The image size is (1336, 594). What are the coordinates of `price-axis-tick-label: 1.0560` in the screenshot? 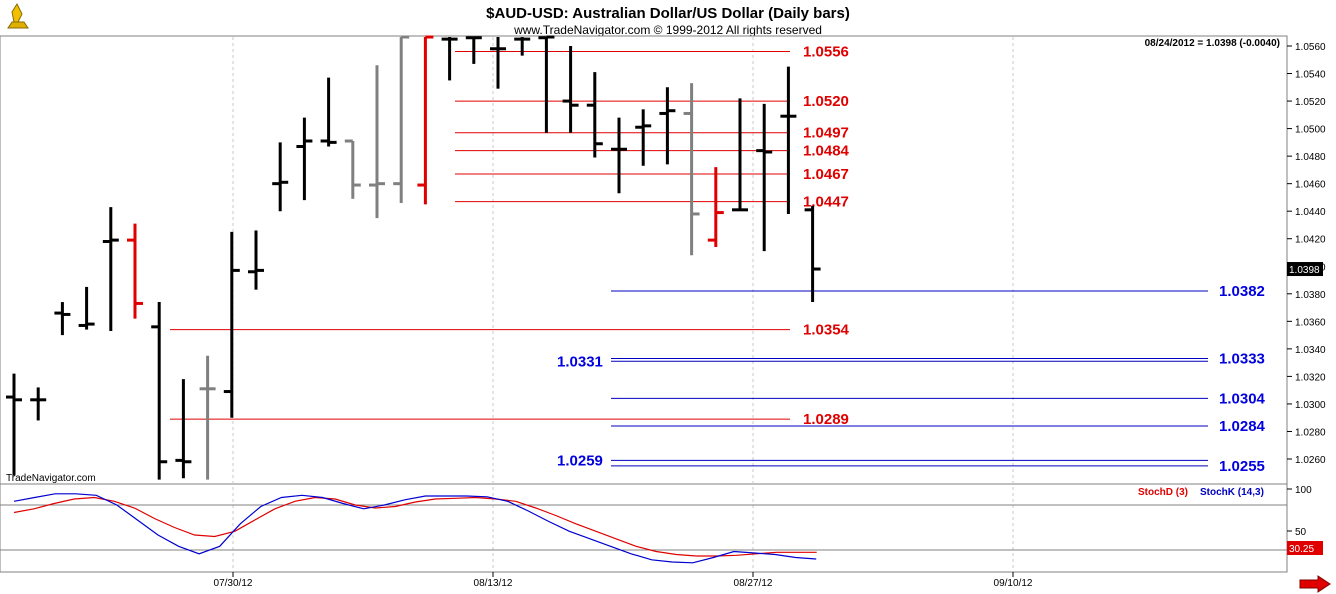 It's located at (1310, 47).